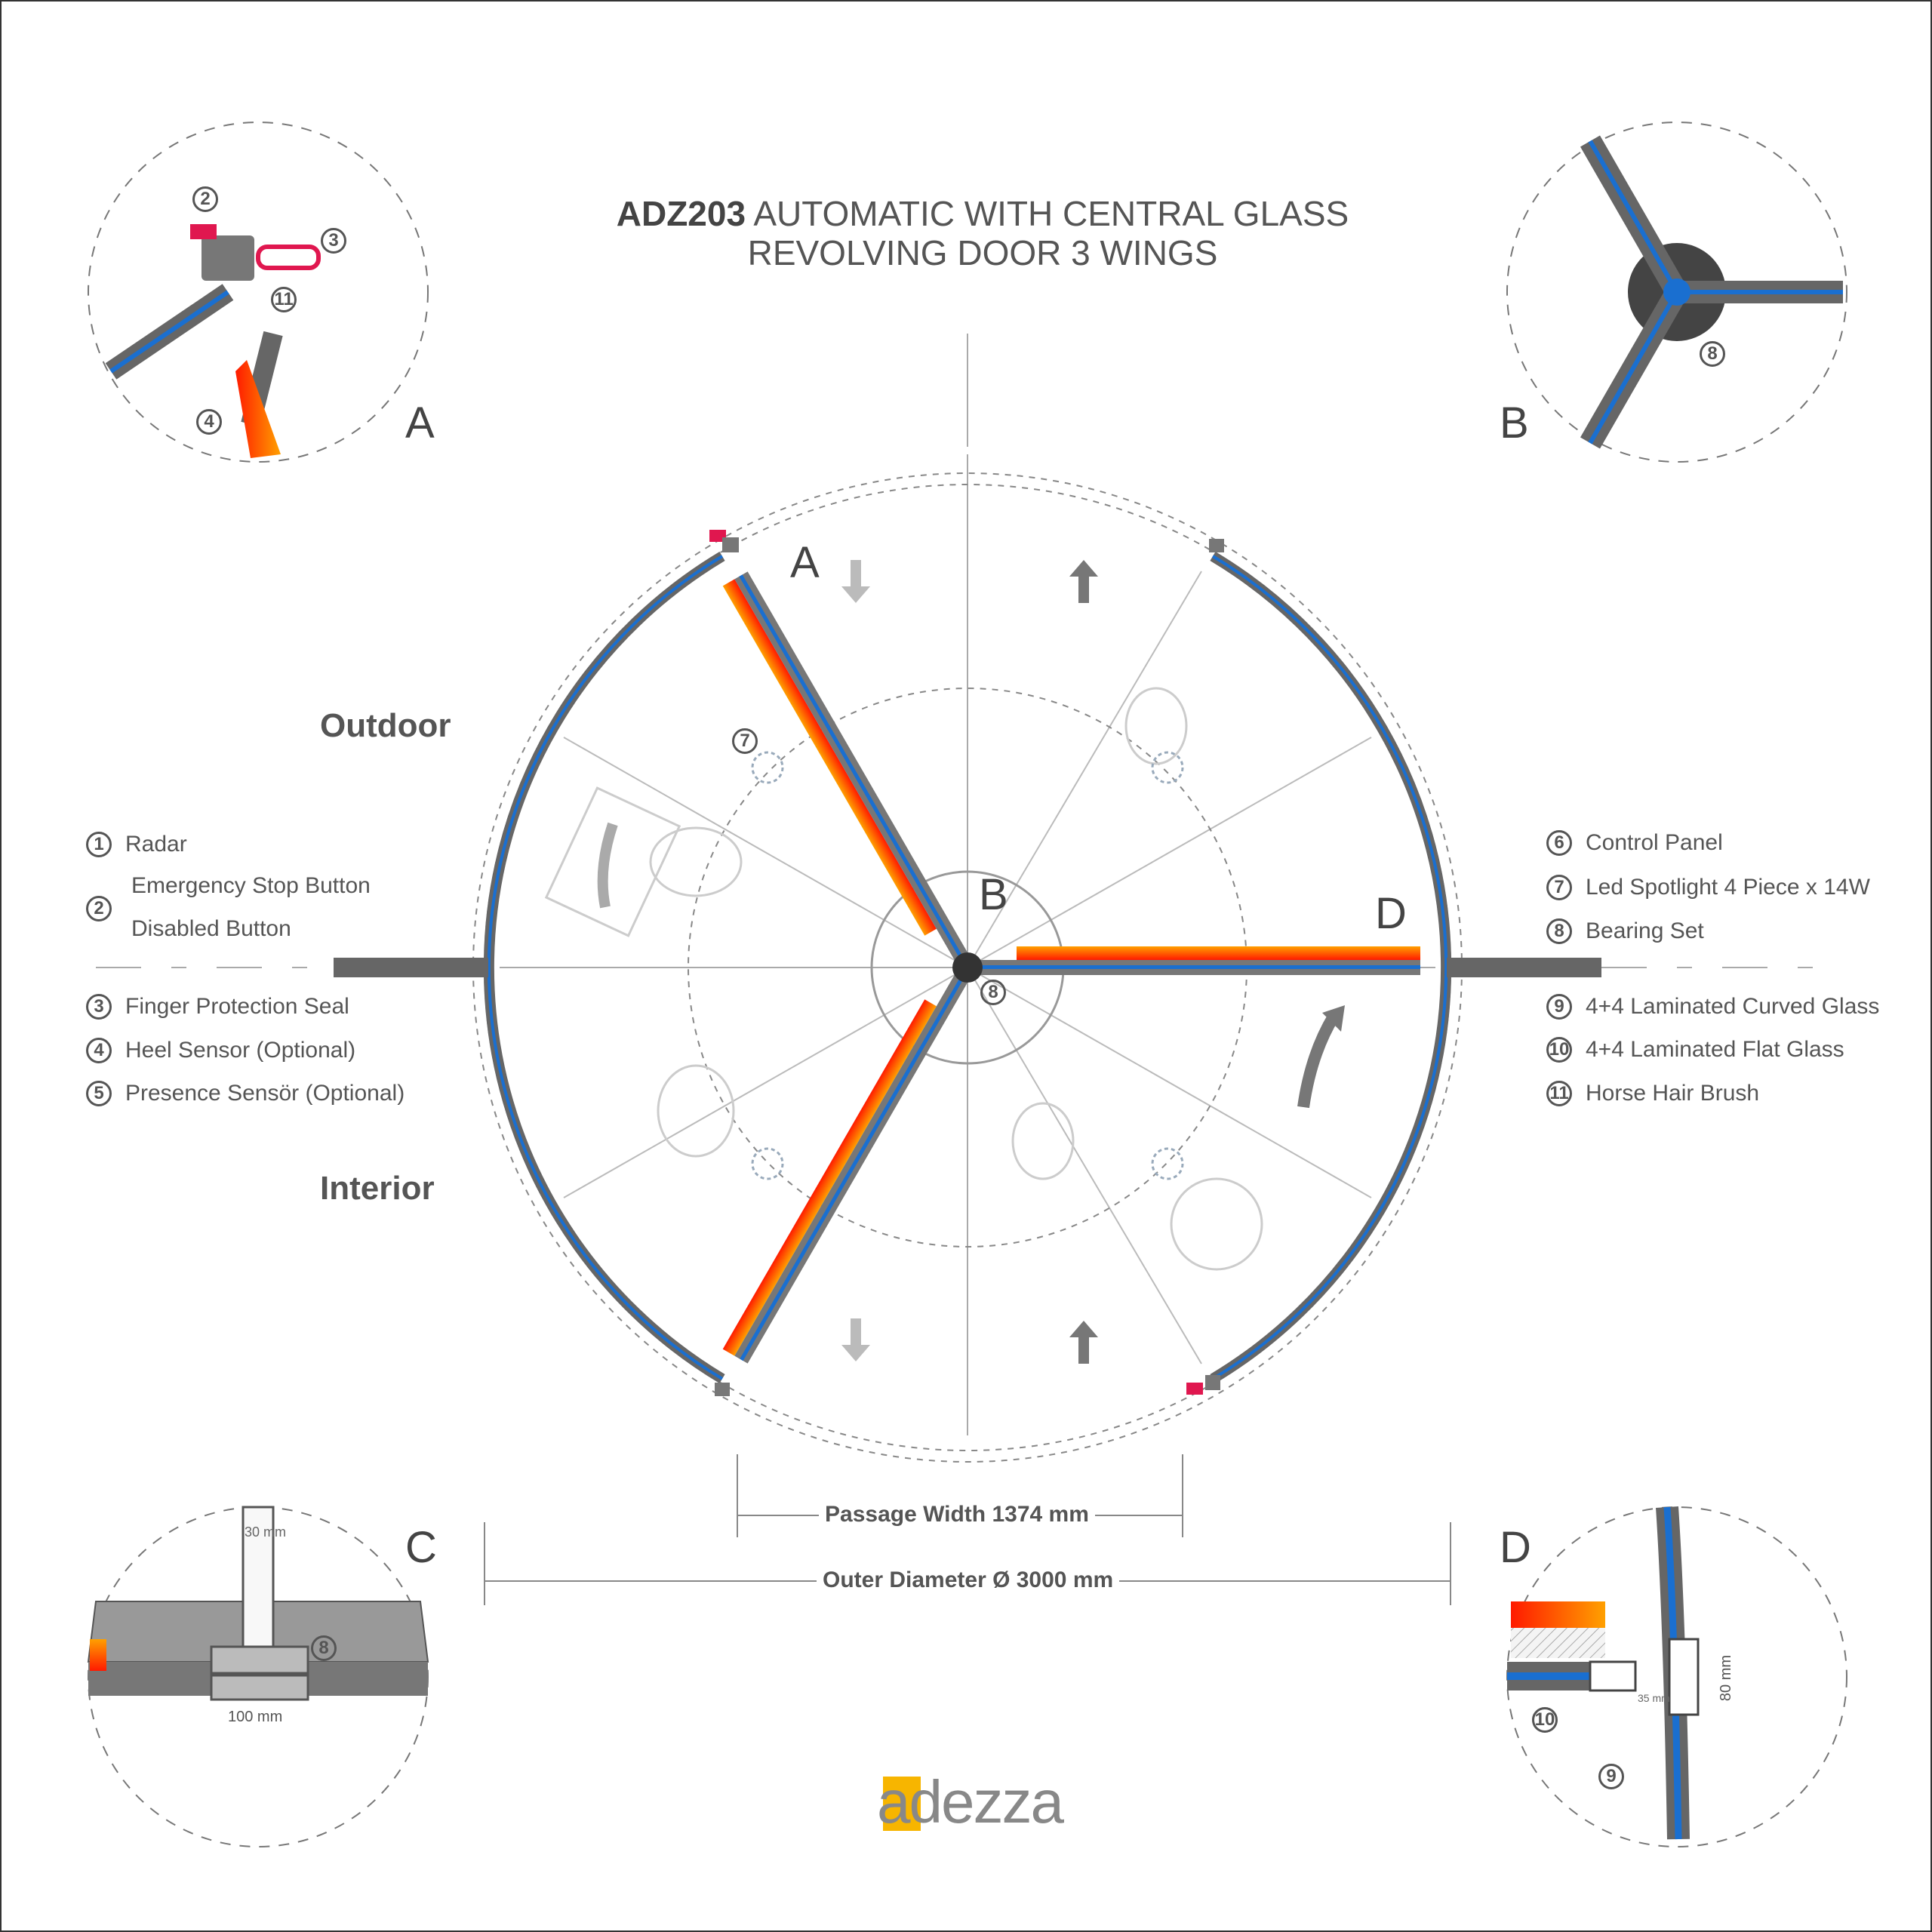 The image size is (1932, 1932). Describe the element at coordinates (1645, 930) in the screenshot. I see `legend-label: Bearing Set` at that location.